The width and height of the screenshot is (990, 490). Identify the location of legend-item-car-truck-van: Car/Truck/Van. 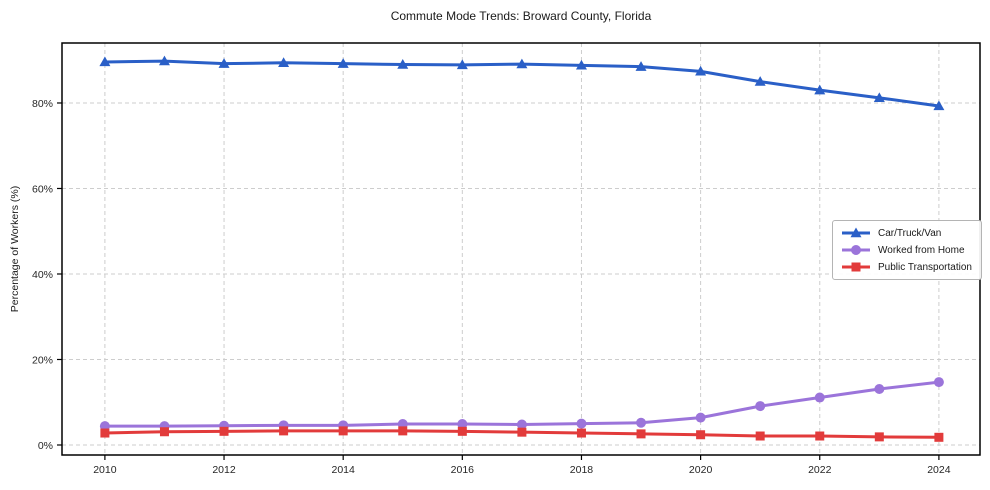
(906, 233).